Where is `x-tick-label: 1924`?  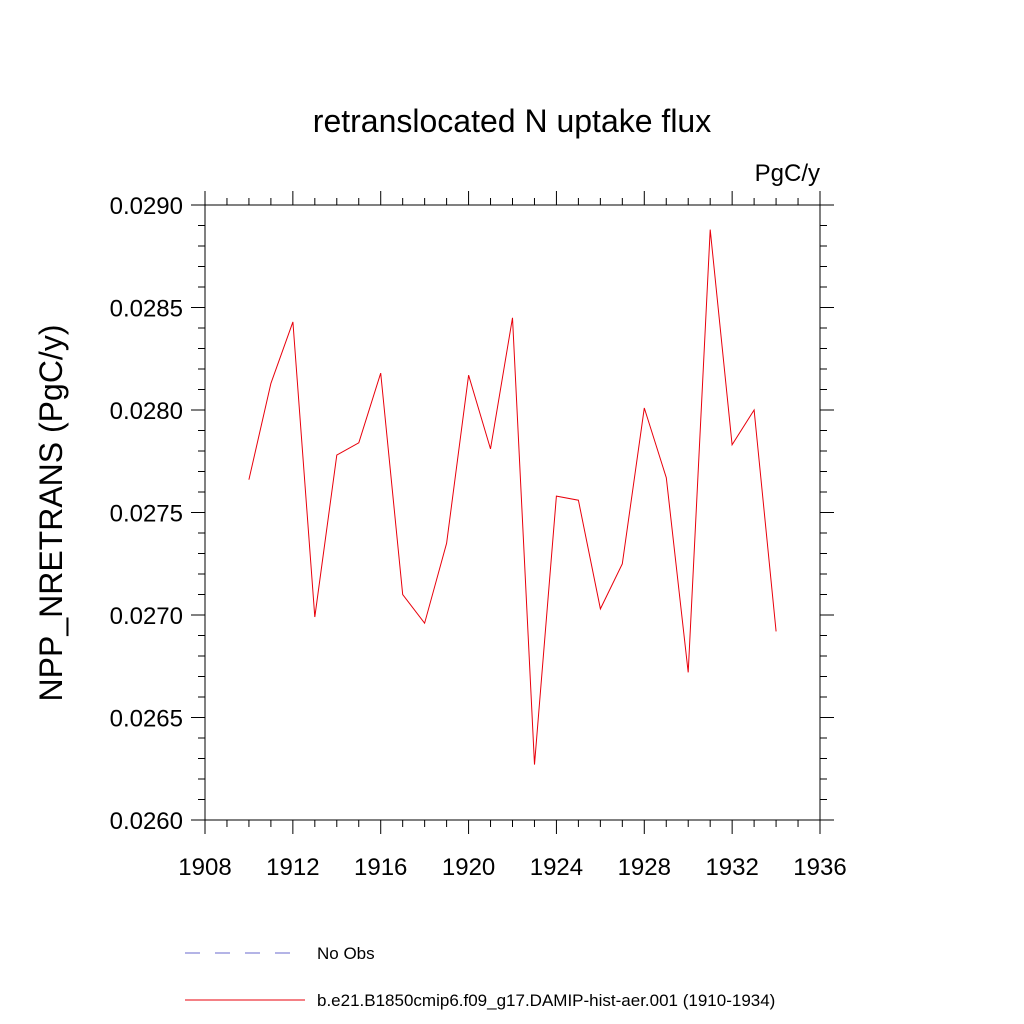
x-tick-label: 1924 is located at coordinates (556, 867).